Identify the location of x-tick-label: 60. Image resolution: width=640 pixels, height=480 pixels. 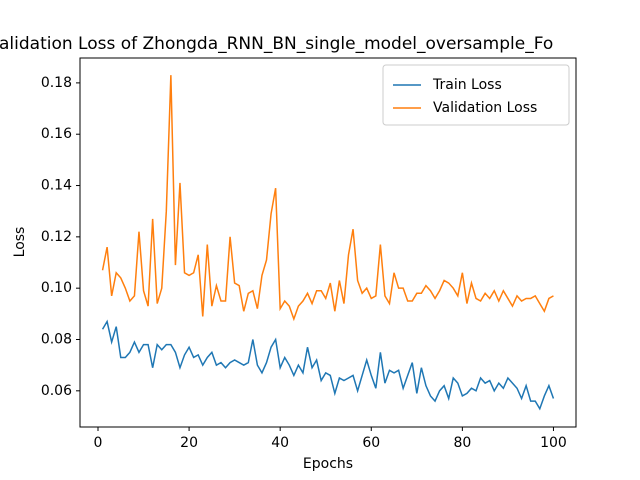
(371, 443).